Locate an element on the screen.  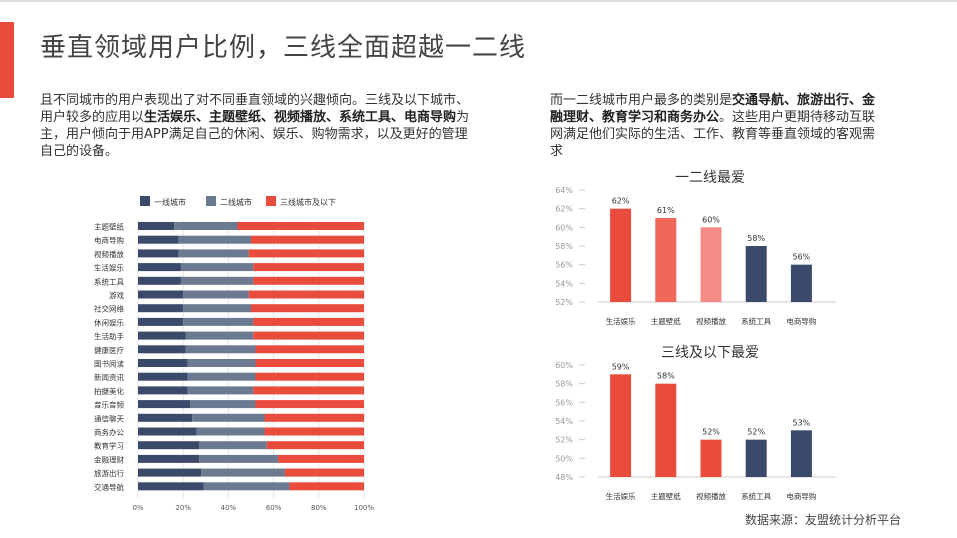
category-label: 生活娱乐 is located at coordinates (109, 268).